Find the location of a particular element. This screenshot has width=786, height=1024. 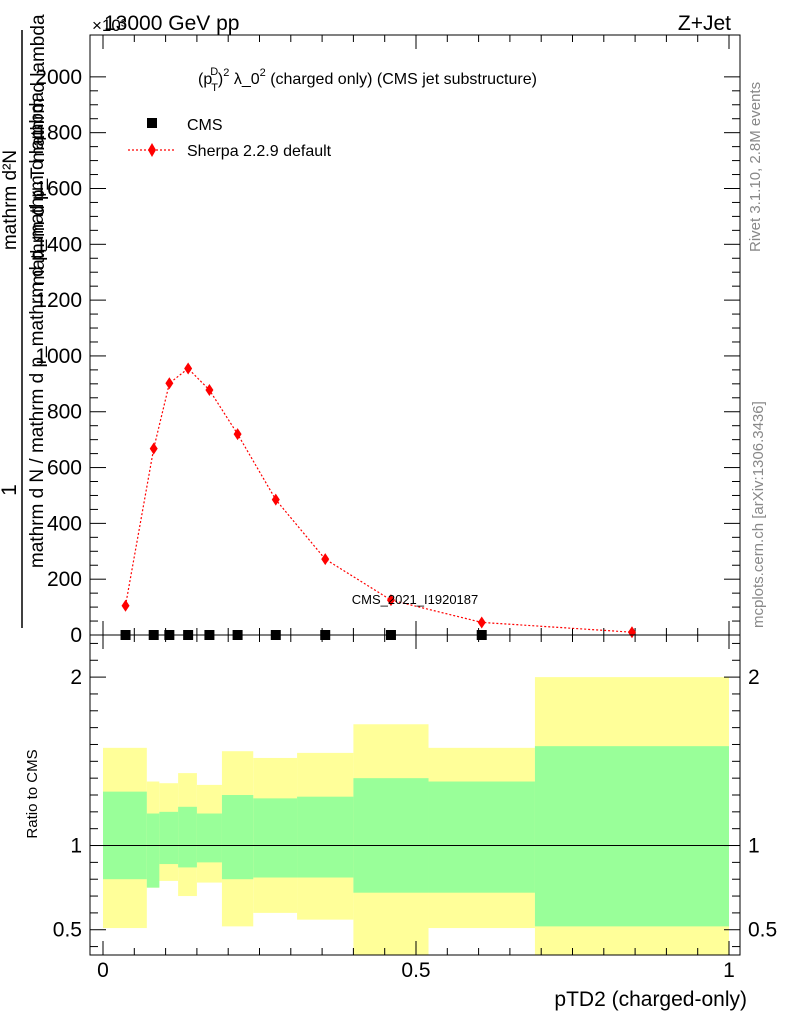

y-tick-label: 400 is located at coordinates (64, 523).